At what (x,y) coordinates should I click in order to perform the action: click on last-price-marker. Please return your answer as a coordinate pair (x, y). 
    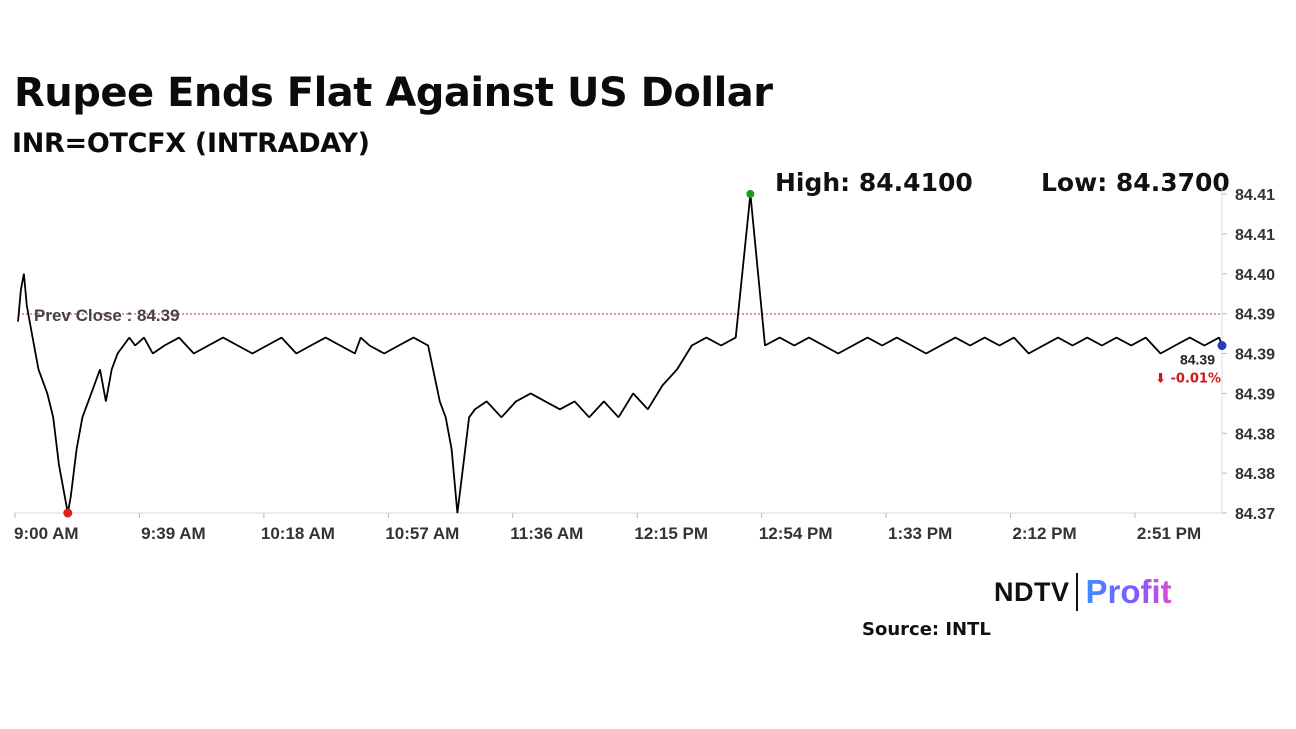
    Looking at the image, I should click on (1222, 346).